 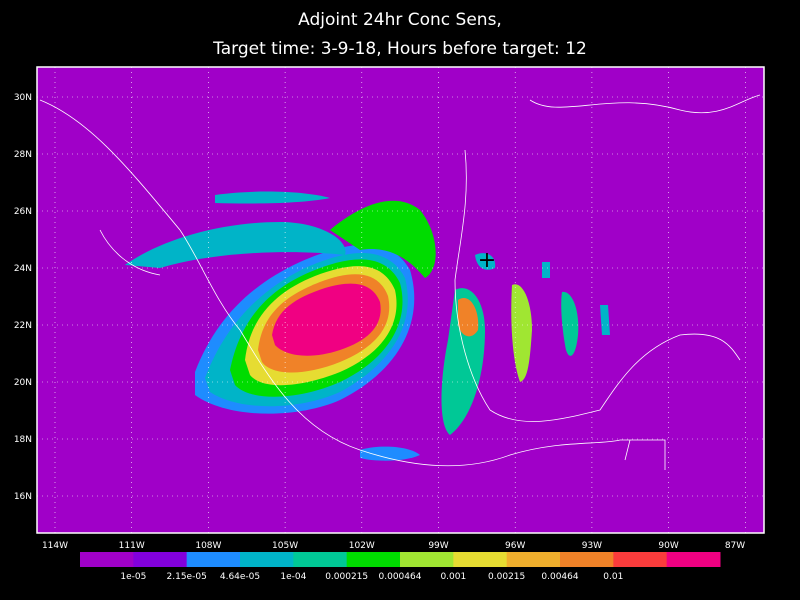 What do you see at coordinates (23, 497) in the screenshot?
I see `lat-label: 16N` at bounding box center [23, 497].